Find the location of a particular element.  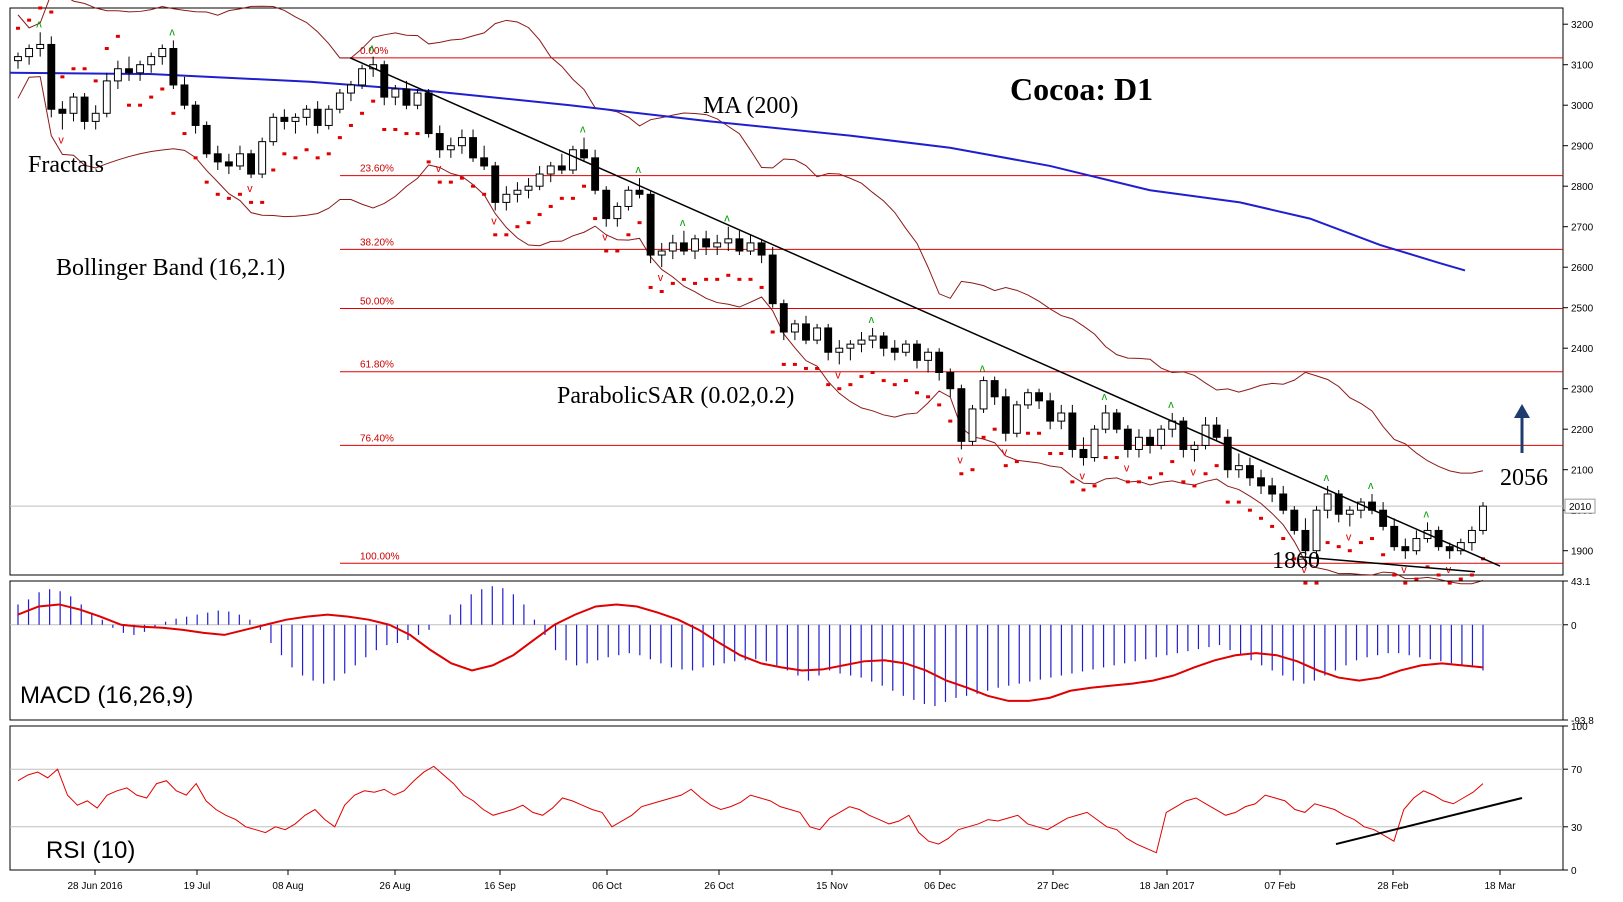

macd-y-tick-label: -93.8 is located at coordinates (1582, 721).